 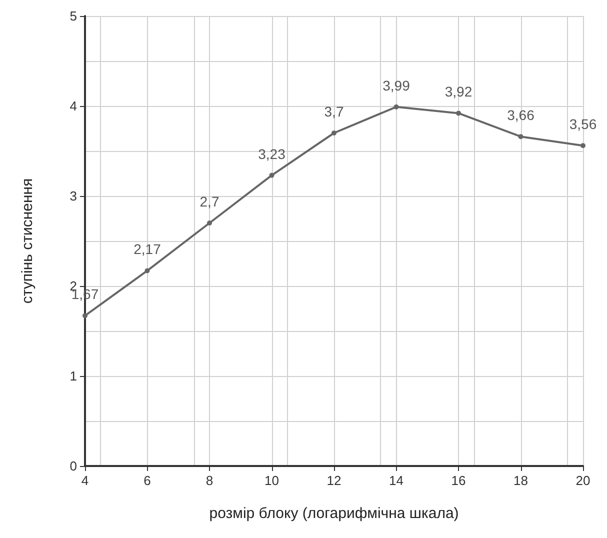 I want to click on x-tick-label: 10, so click(x=271, y=480).